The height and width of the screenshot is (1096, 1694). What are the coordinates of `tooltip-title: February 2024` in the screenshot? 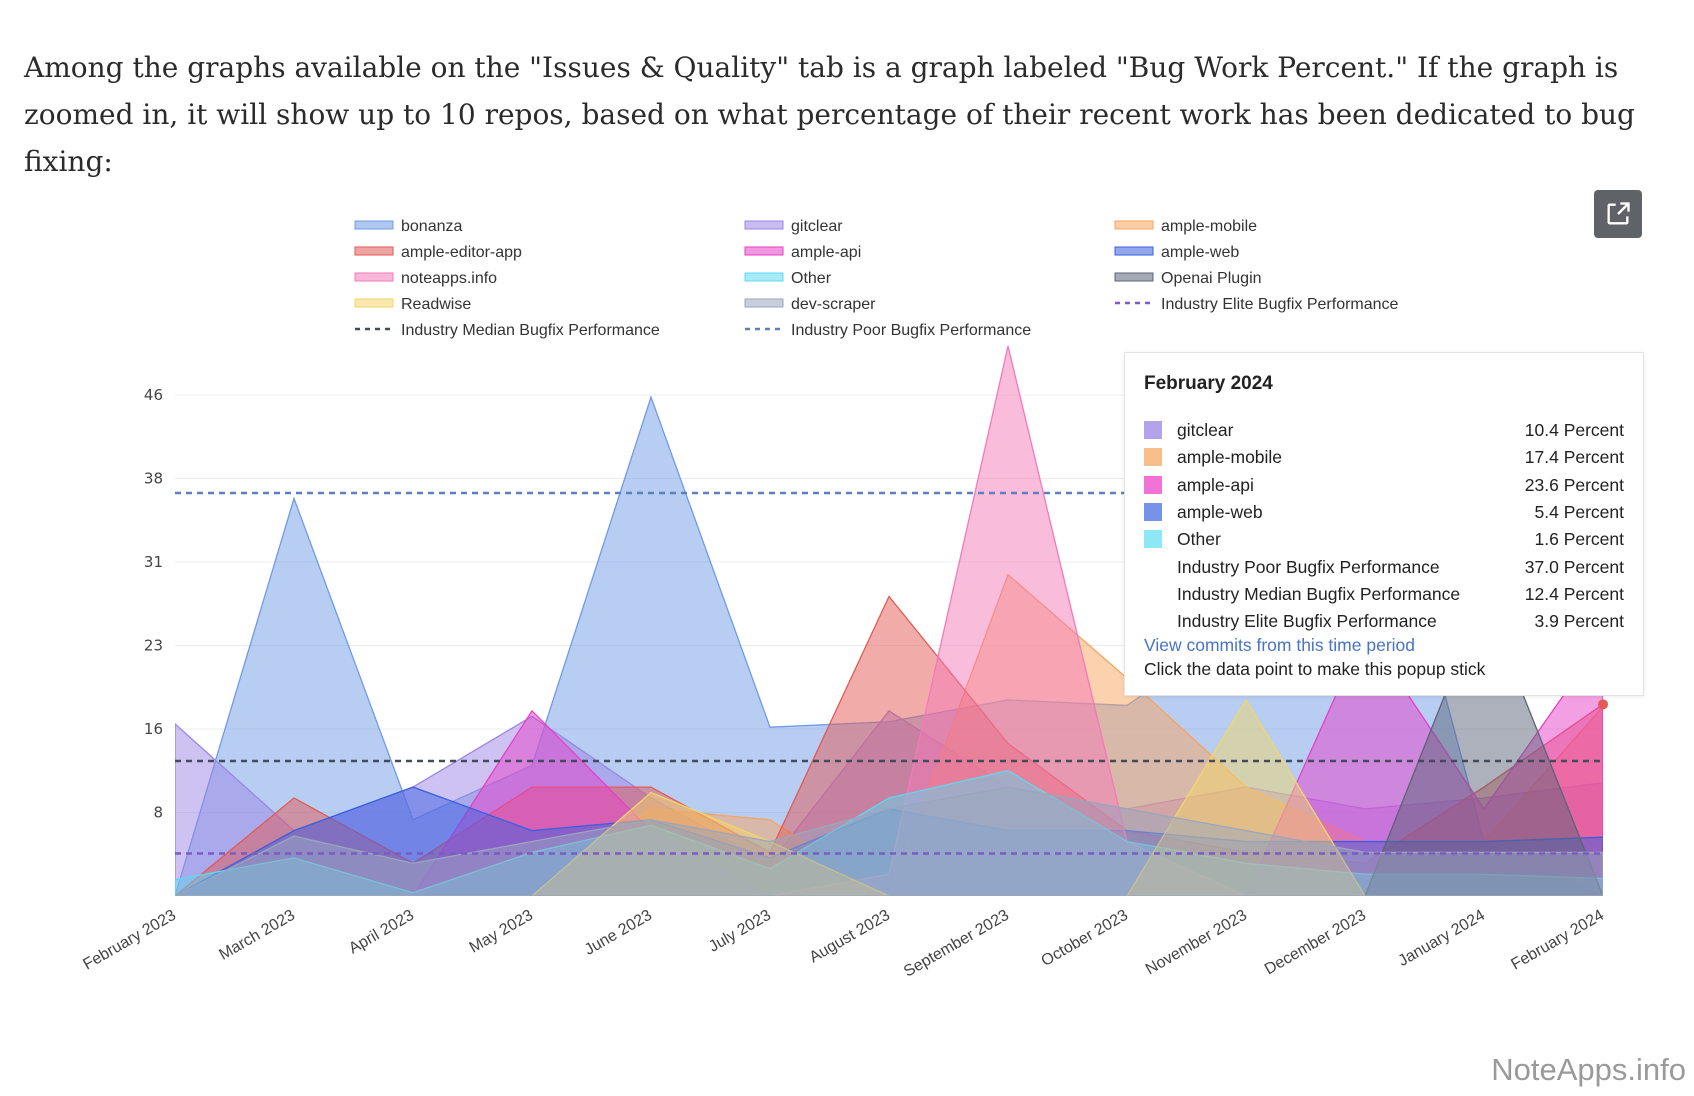 It's located at (1208, 383).